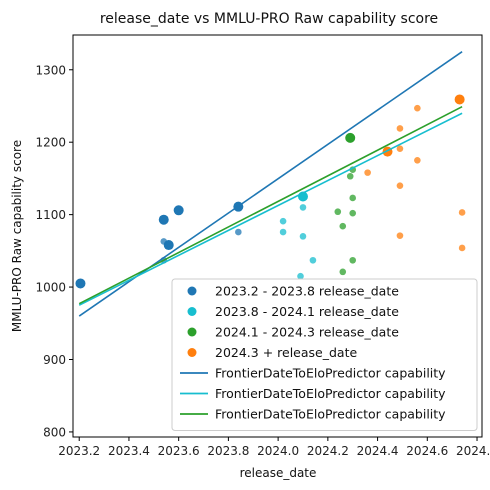 This screenshot has height=490, width=490. I want to click on scatter-point-s1-p4, so click(303, 236).